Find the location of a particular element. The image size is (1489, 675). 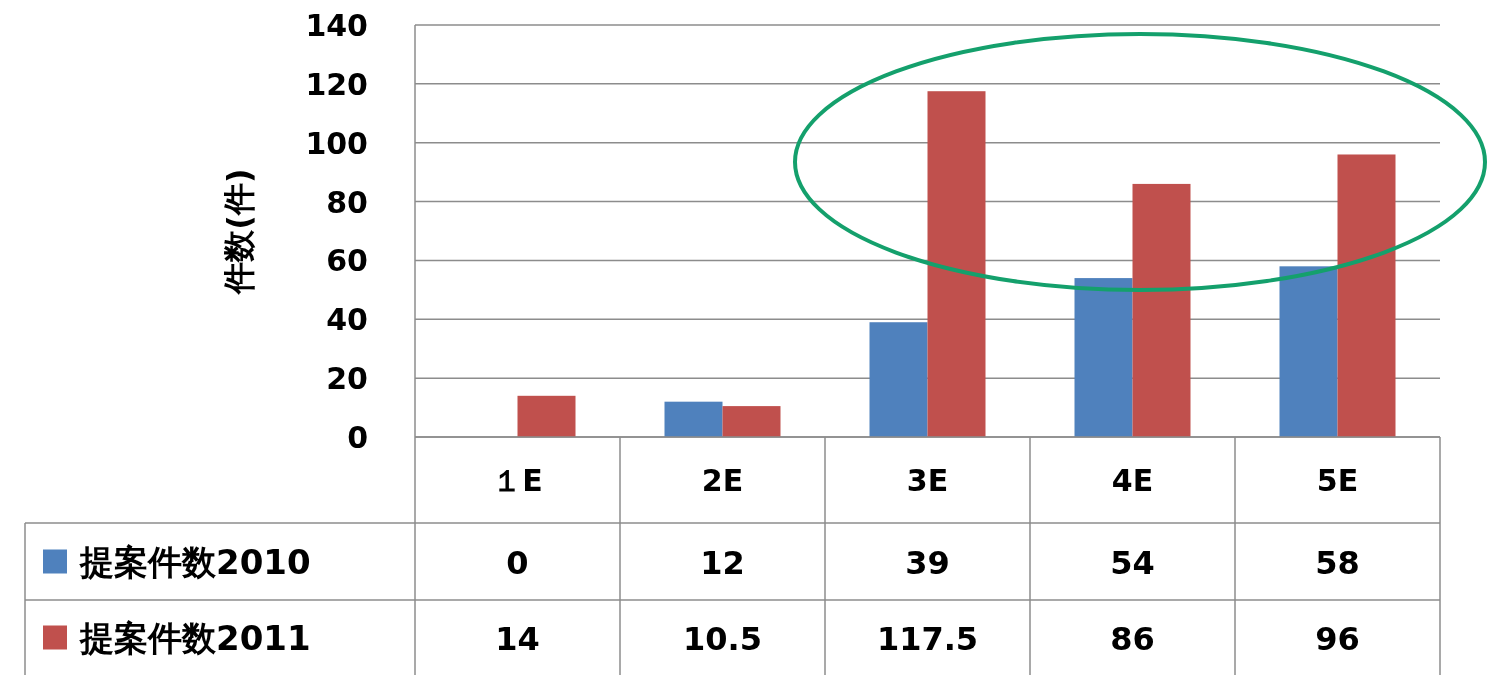

data-label: 86 is located at coordinates (1132, 638).